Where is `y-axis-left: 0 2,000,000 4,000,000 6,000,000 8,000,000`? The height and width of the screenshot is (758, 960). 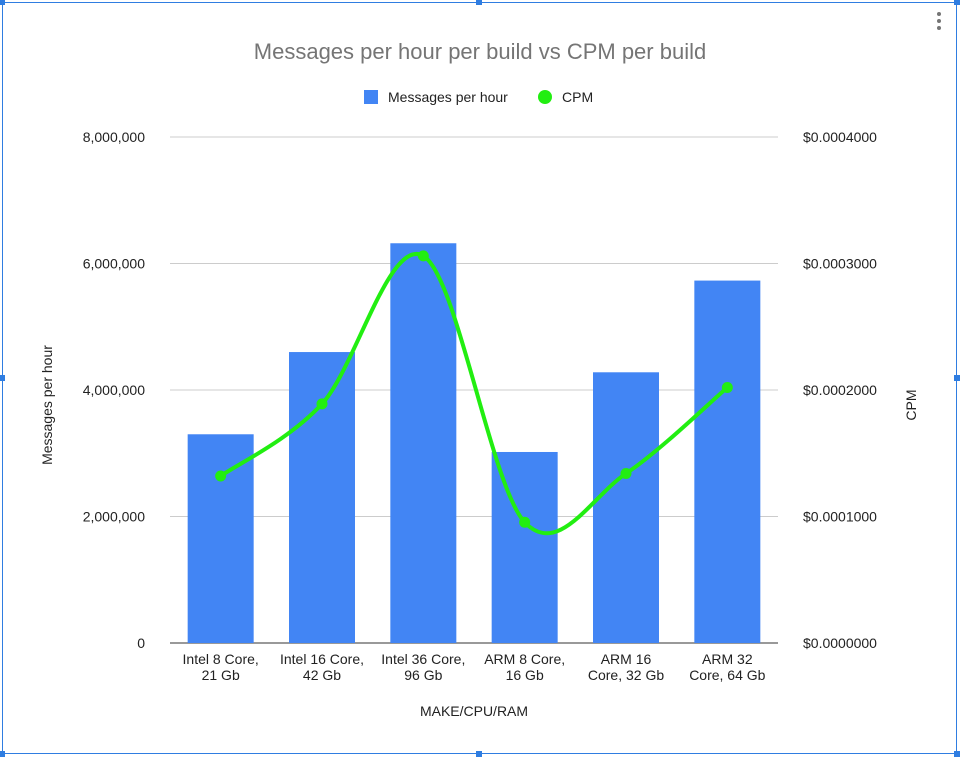
y-axis-left: 0 2,000,000 4,000,000 6,000,000 8,000,000 is located at coordinates (114, 390).